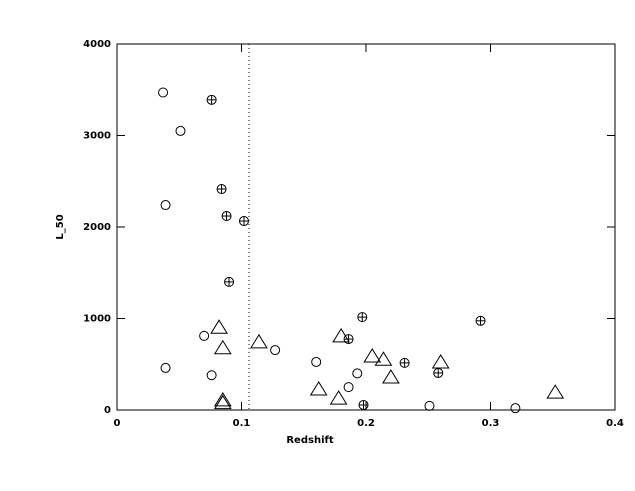 The image size is (635, 491). What do you see at coordinates (242, 423) in the screenshot?
I see `x-tick-label: 0.1` at bounding box center [242, 423].